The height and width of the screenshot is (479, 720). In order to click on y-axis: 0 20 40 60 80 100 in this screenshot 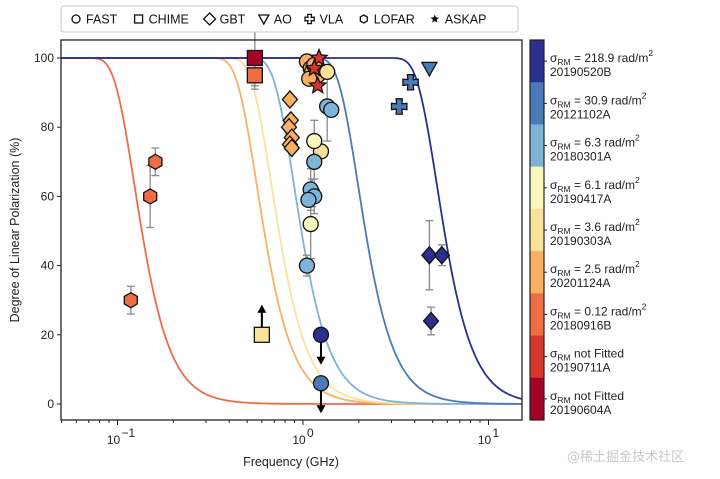, I will do `click(47, 231)`.